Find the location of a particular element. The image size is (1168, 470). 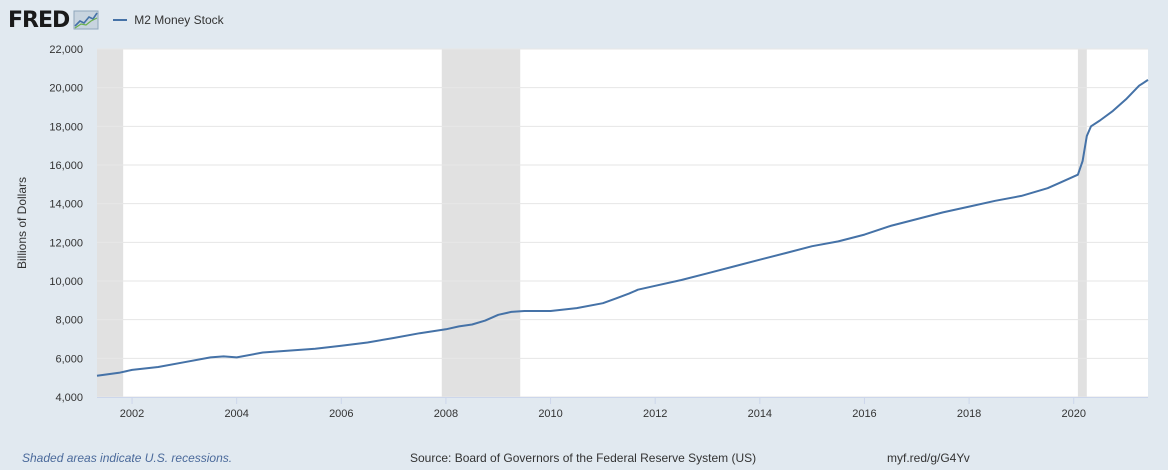

x-tick-label: 2014 is located at coordinates (760, 414).